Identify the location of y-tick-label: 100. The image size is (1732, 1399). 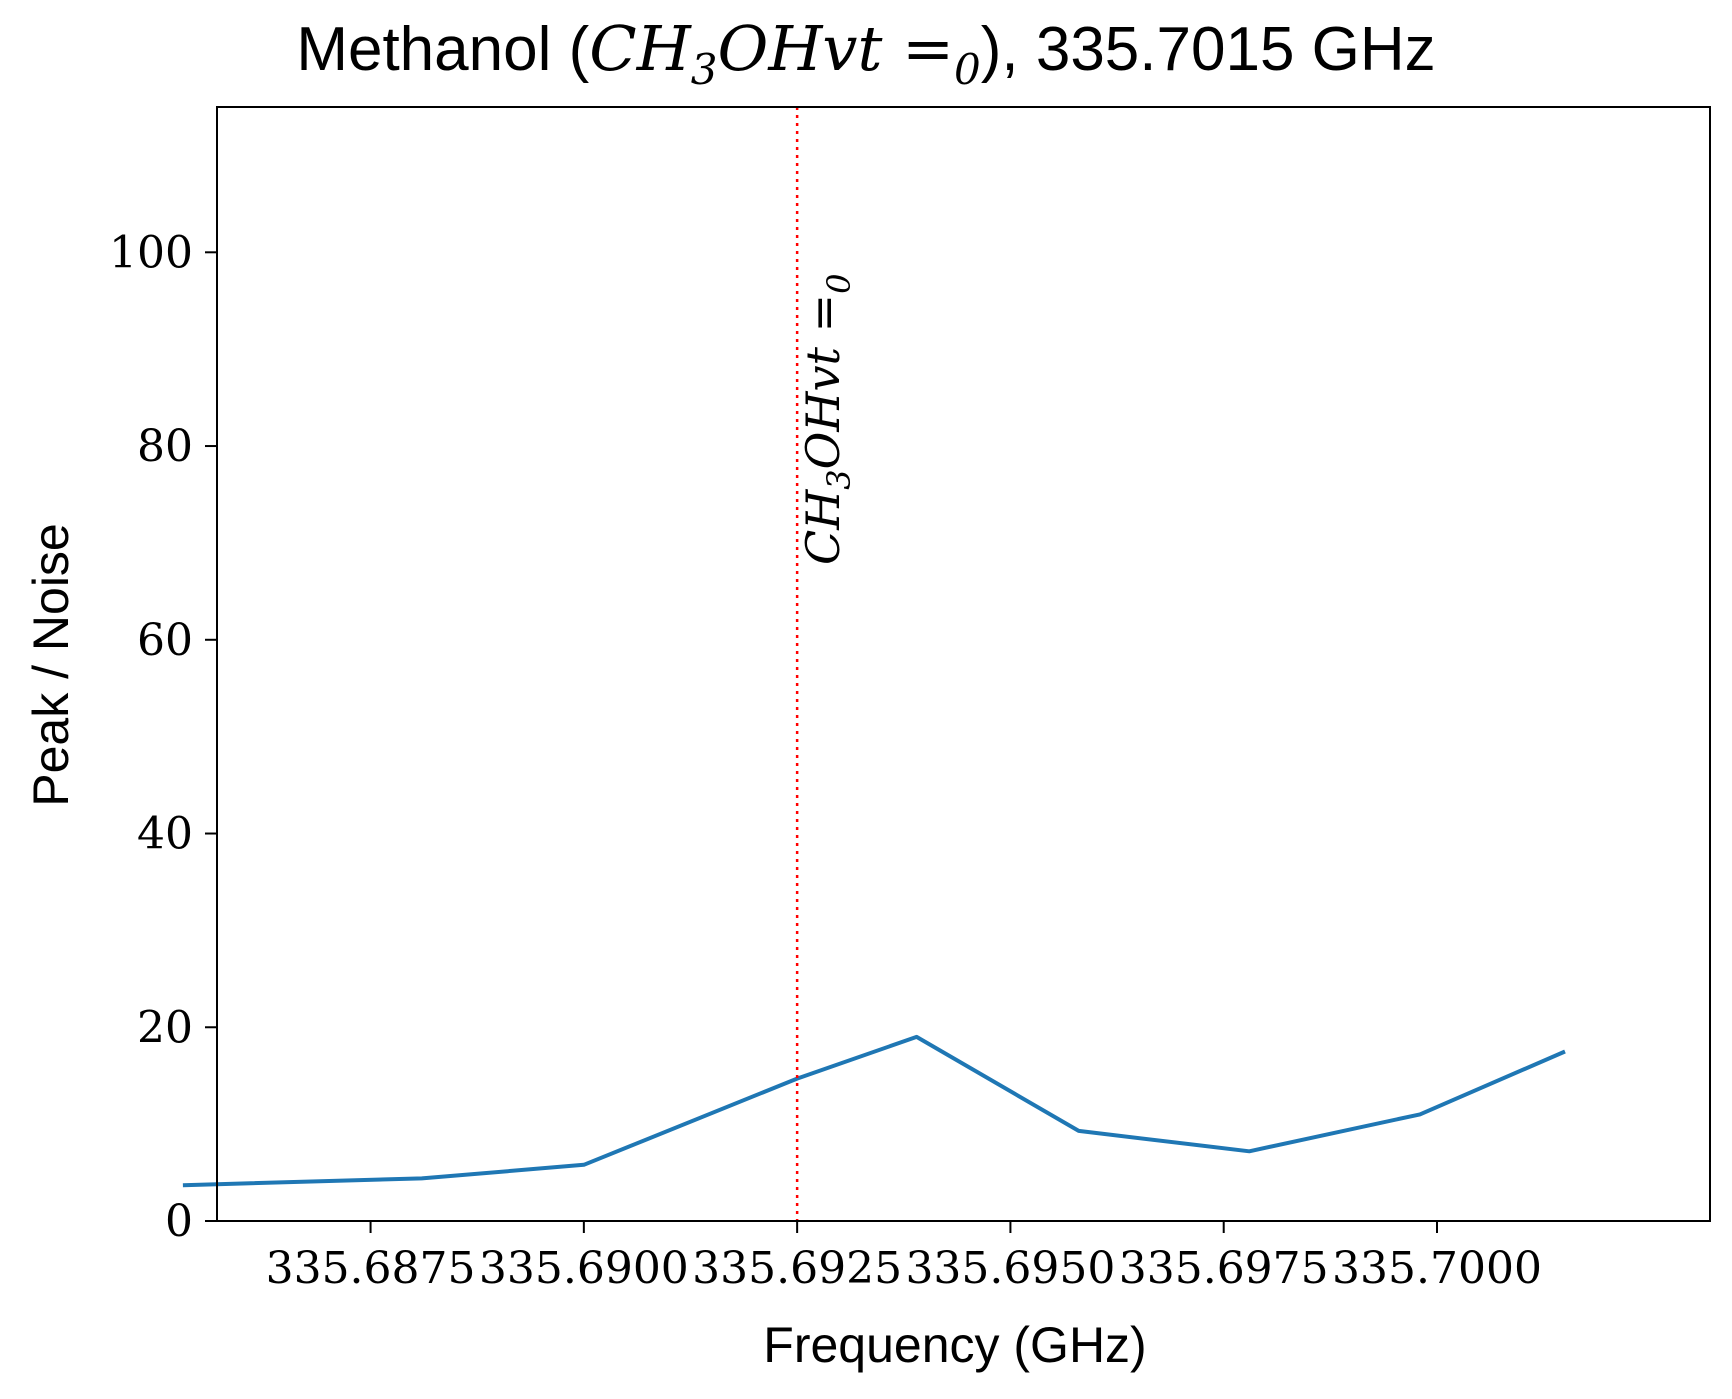
(151, 252).